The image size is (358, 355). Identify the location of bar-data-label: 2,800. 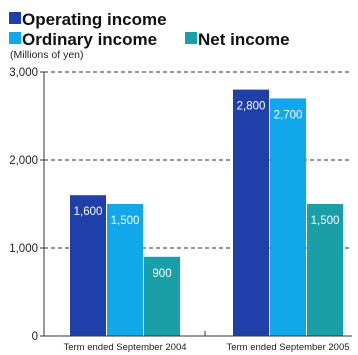
(251, 107).